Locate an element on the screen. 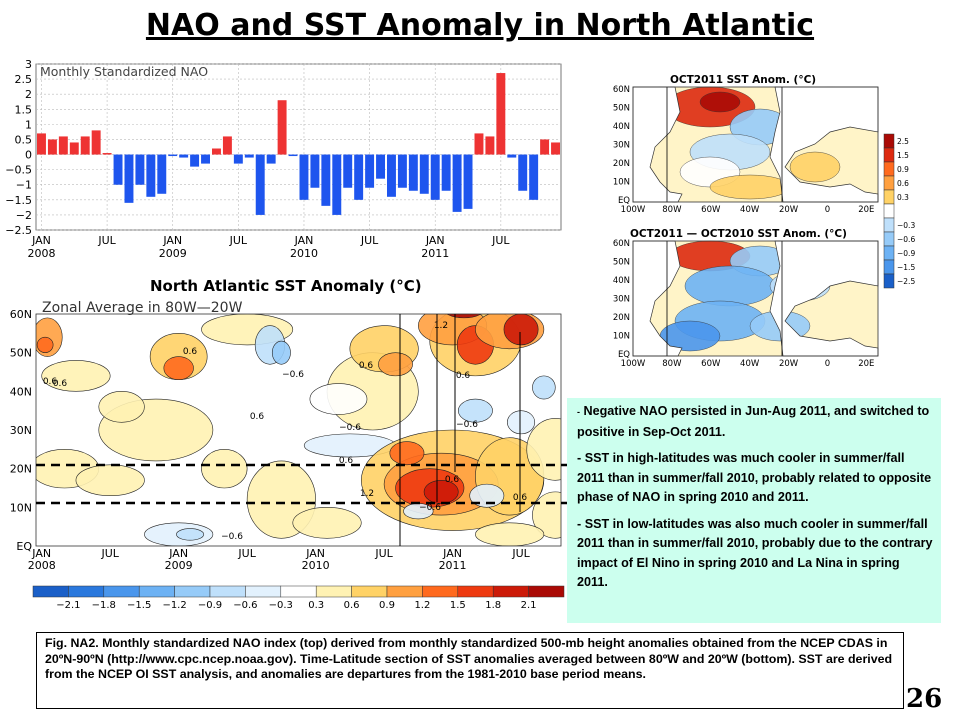  nao-plot-frame is located at coordinates (298, 147).